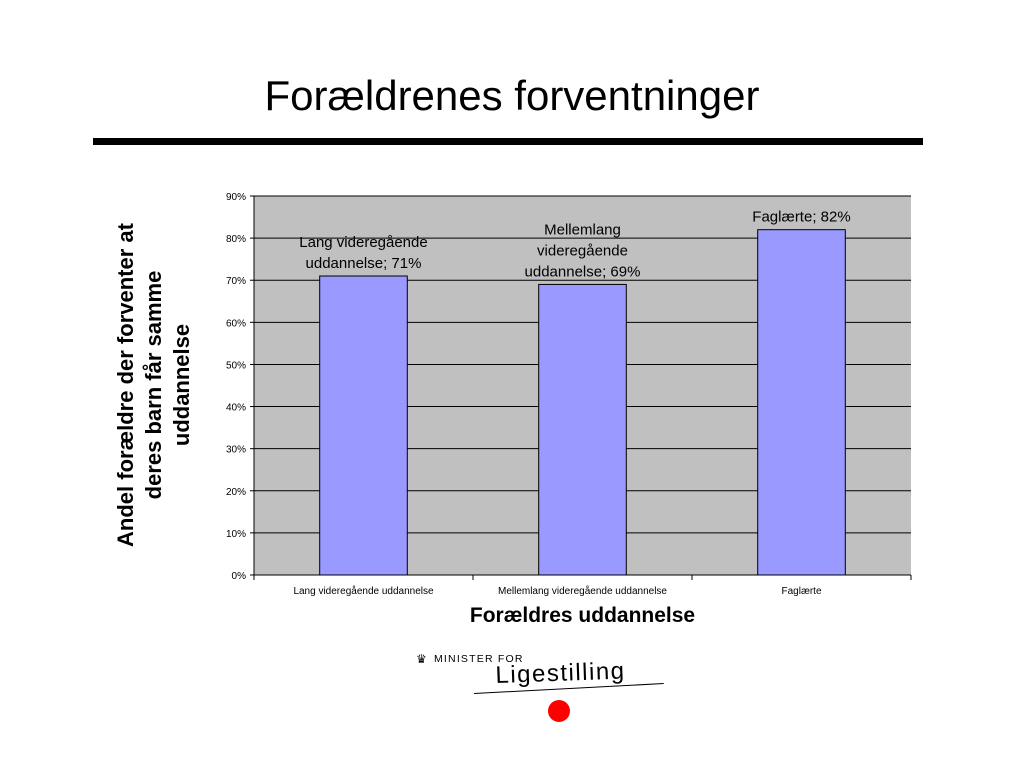 The height and width of the screenshot is (768, 1024). What do you see at coordinates (508, 141) in the screenshot?
I see `title-divider` at bounding box center [508, 141].